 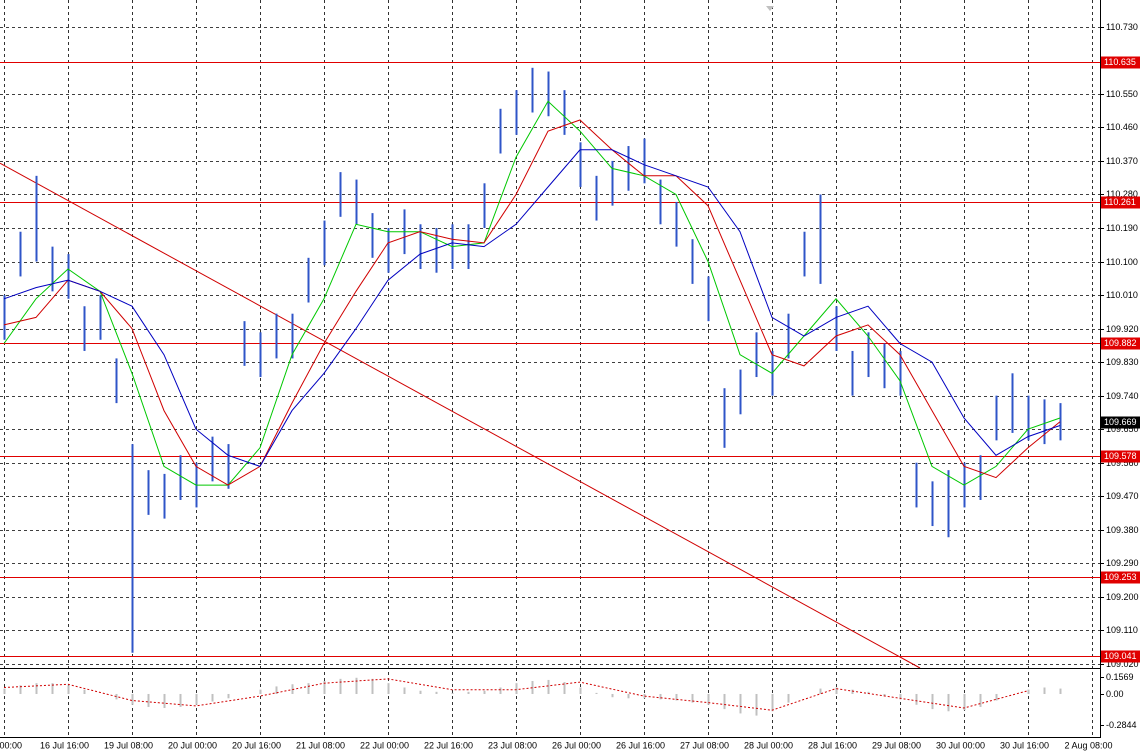 What do you see at coordinates (1122, 362) in the screenshot?
I see `y-tick-label: 109.830` at bounding box center [1122, 362].